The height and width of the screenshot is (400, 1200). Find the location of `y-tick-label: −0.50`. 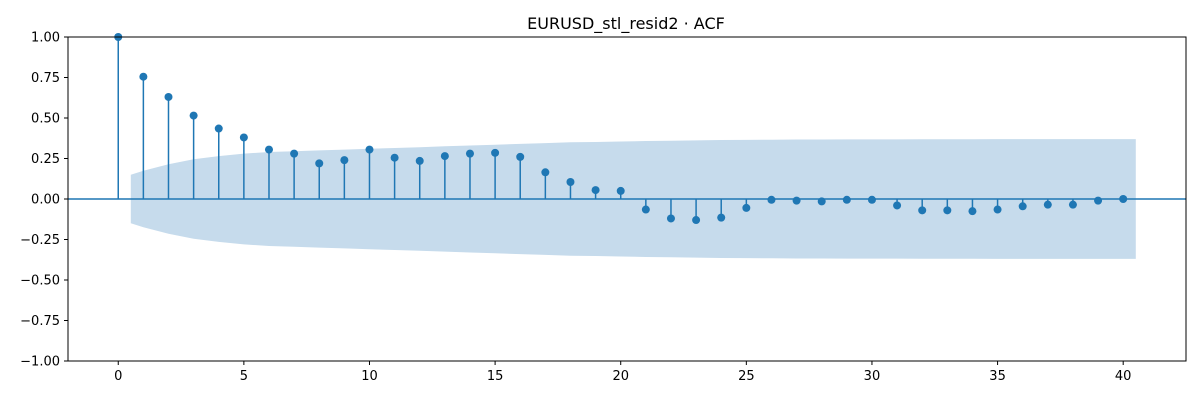

y-tick-label: −0.50 is located at coordinates (40, 281).